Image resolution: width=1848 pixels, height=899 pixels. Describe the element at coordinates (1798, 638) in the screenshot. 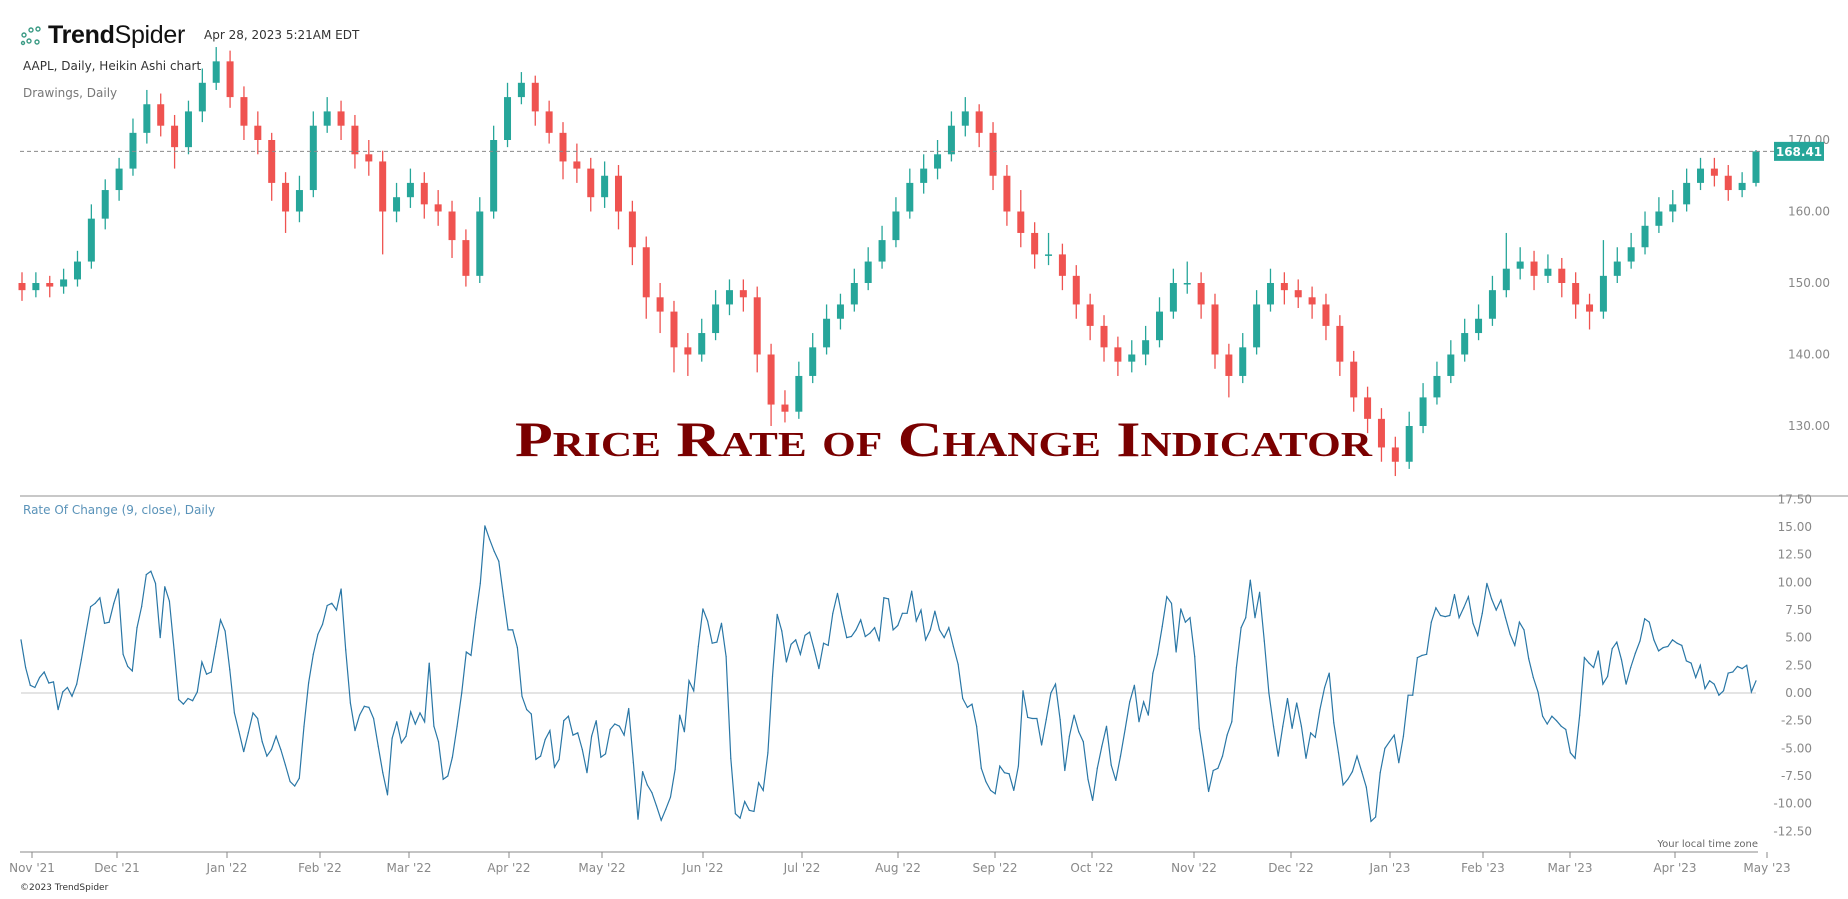

I see `roc-axis-tick-label: 5.00` at that location.